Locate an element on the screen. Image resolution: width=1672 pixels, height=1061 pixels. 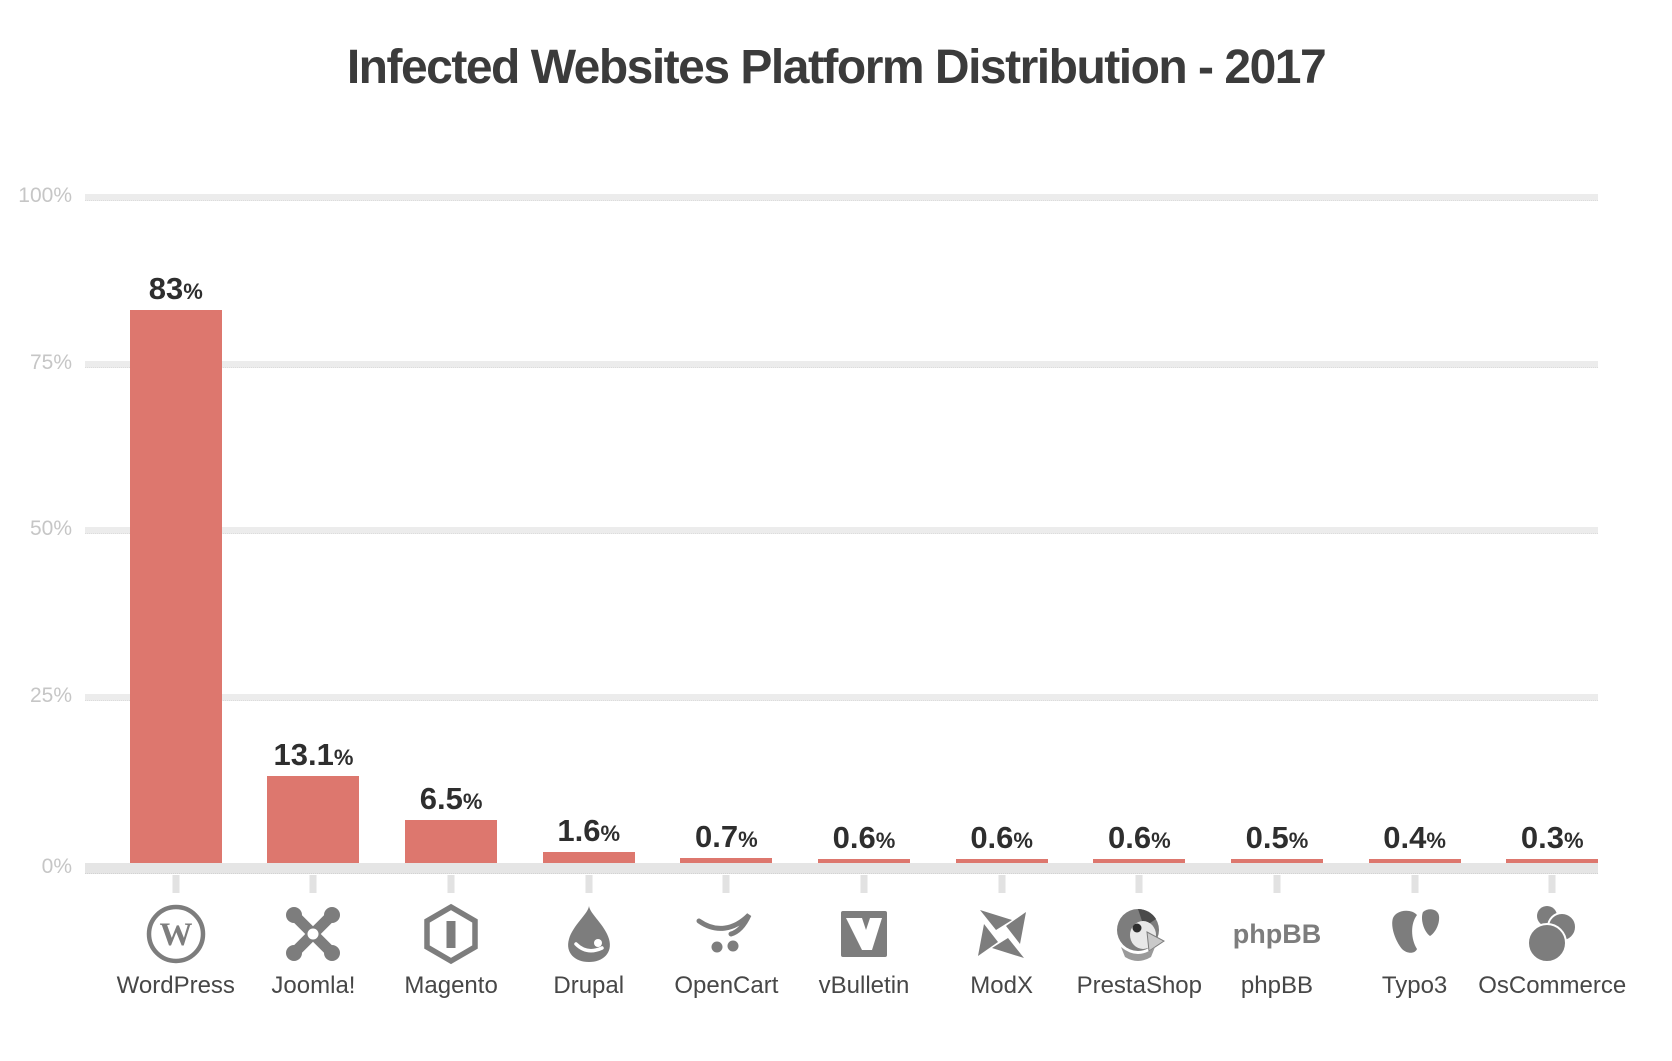
platform-label: Magento is located at coordinates (451, 985).